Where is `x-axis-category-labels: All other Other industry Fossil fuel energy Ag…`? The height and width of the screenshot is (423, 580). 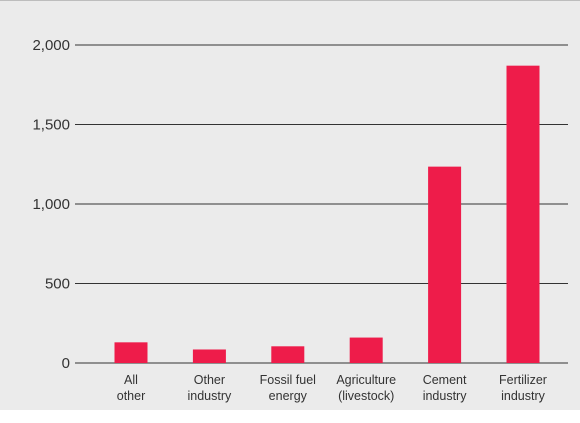 x-axis-category-labels: All other Other industry Fossil fuel energy Ag… is located at coordinates (332, 388).